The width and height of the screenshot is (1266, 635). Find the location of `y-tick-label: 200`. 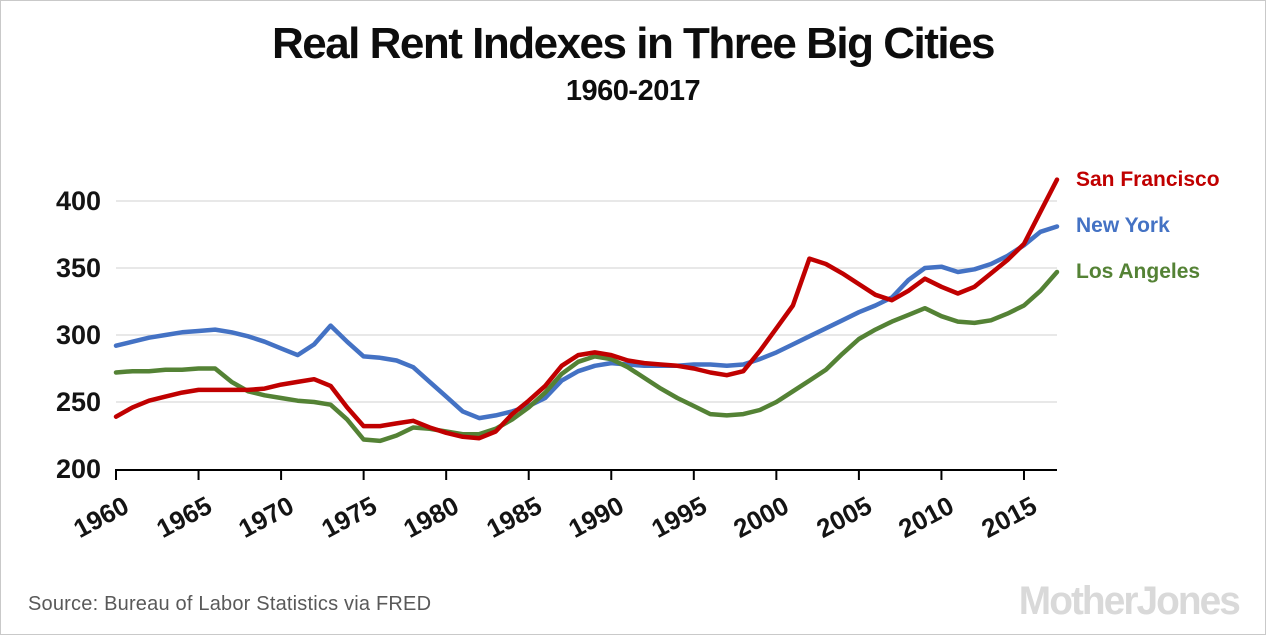

y-tick-label: 200 is located at coordinates (78, 469).